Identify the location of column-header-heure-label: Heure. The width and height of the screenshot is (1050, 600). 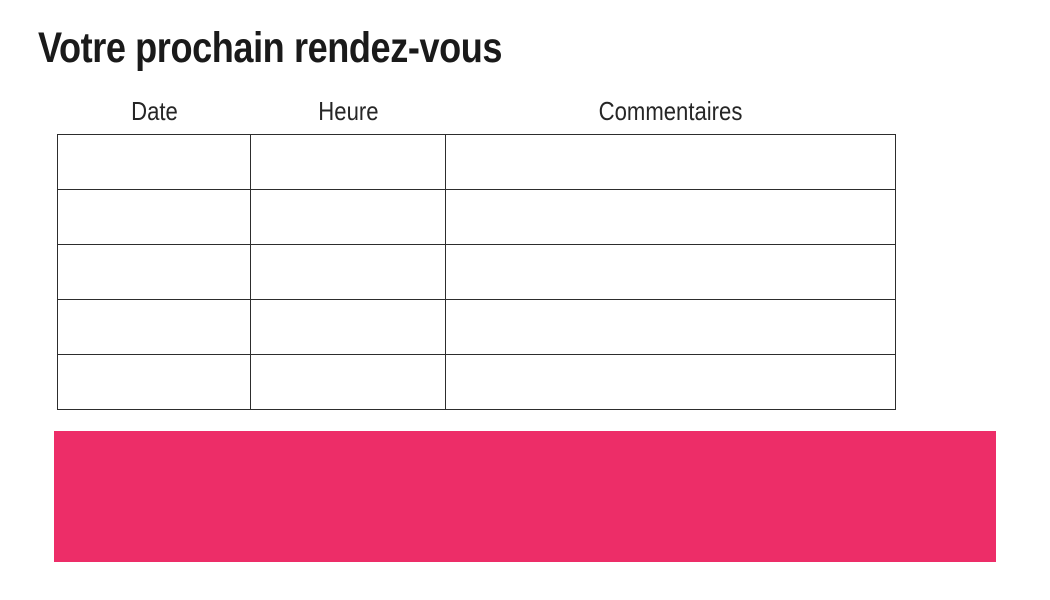
(348, 111).